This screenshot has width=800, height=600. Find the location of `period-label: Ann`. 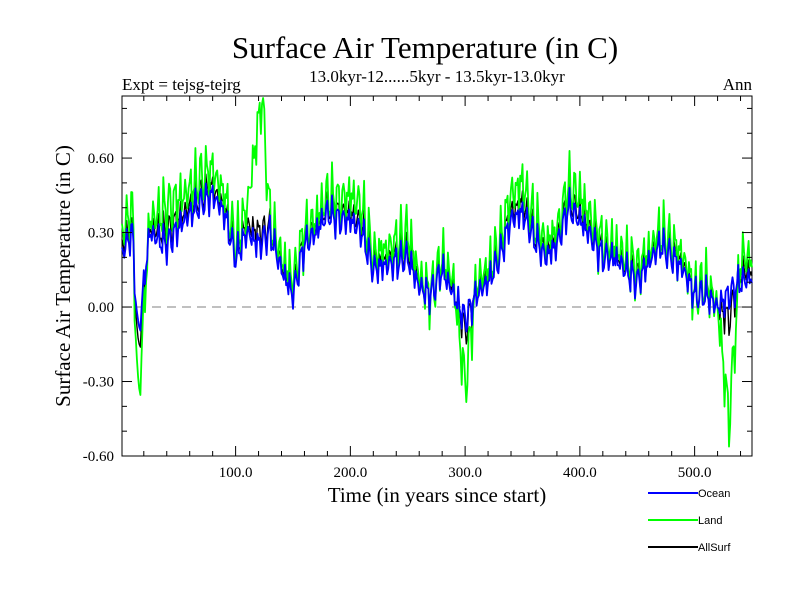

period-label: Ann is located at coordinates (738, 84).